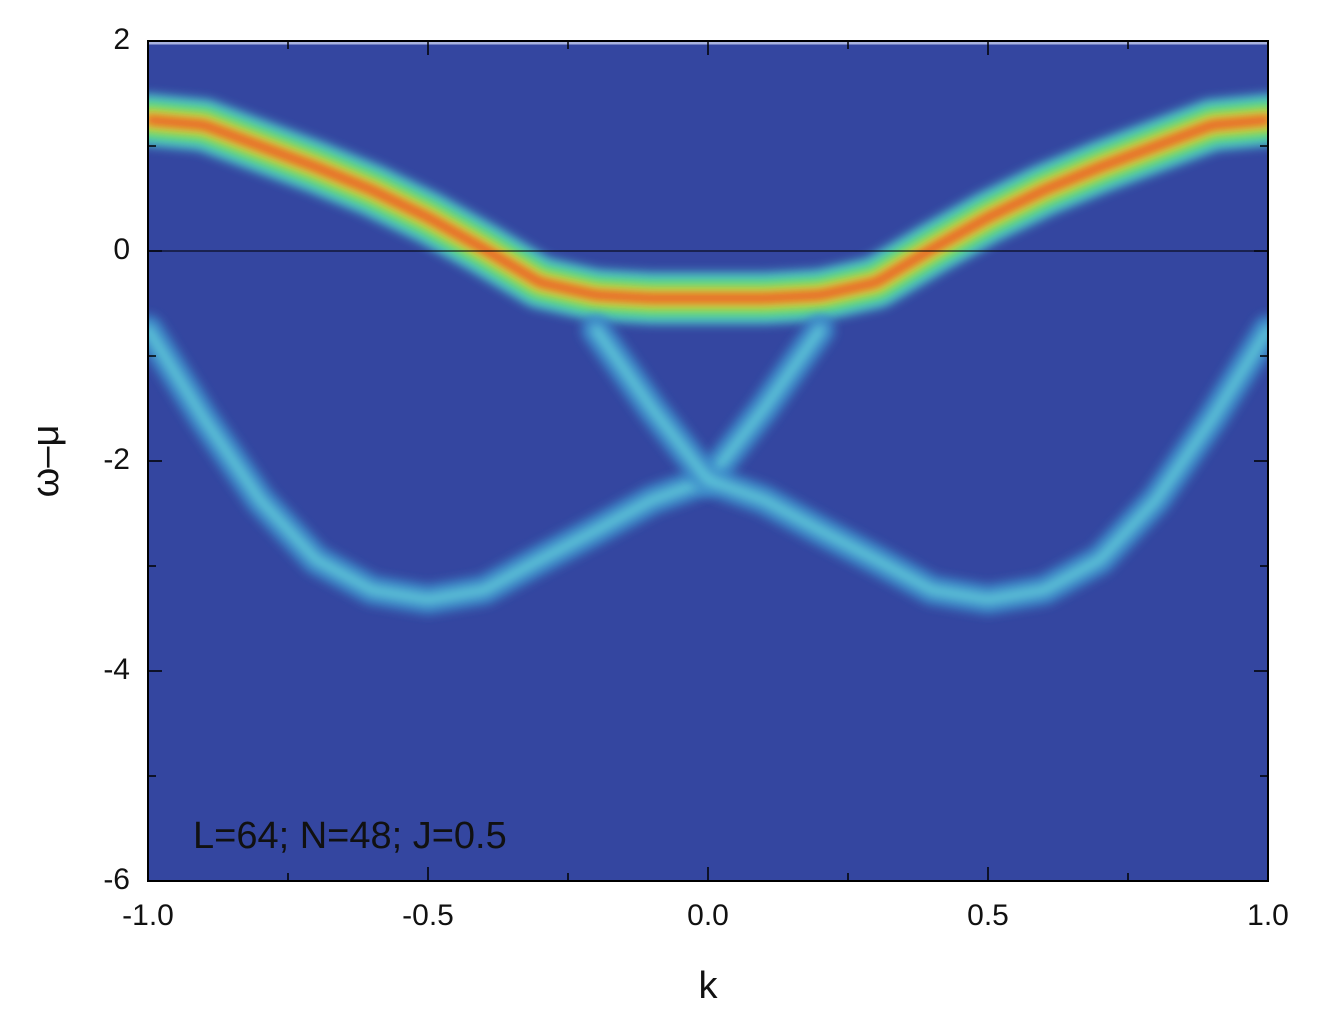 The width and height of the screenshot is (1321, 1017). What do you see at coordinates (929, 464) in the screenshot?
I see `band` at bounding box center [929, 464].